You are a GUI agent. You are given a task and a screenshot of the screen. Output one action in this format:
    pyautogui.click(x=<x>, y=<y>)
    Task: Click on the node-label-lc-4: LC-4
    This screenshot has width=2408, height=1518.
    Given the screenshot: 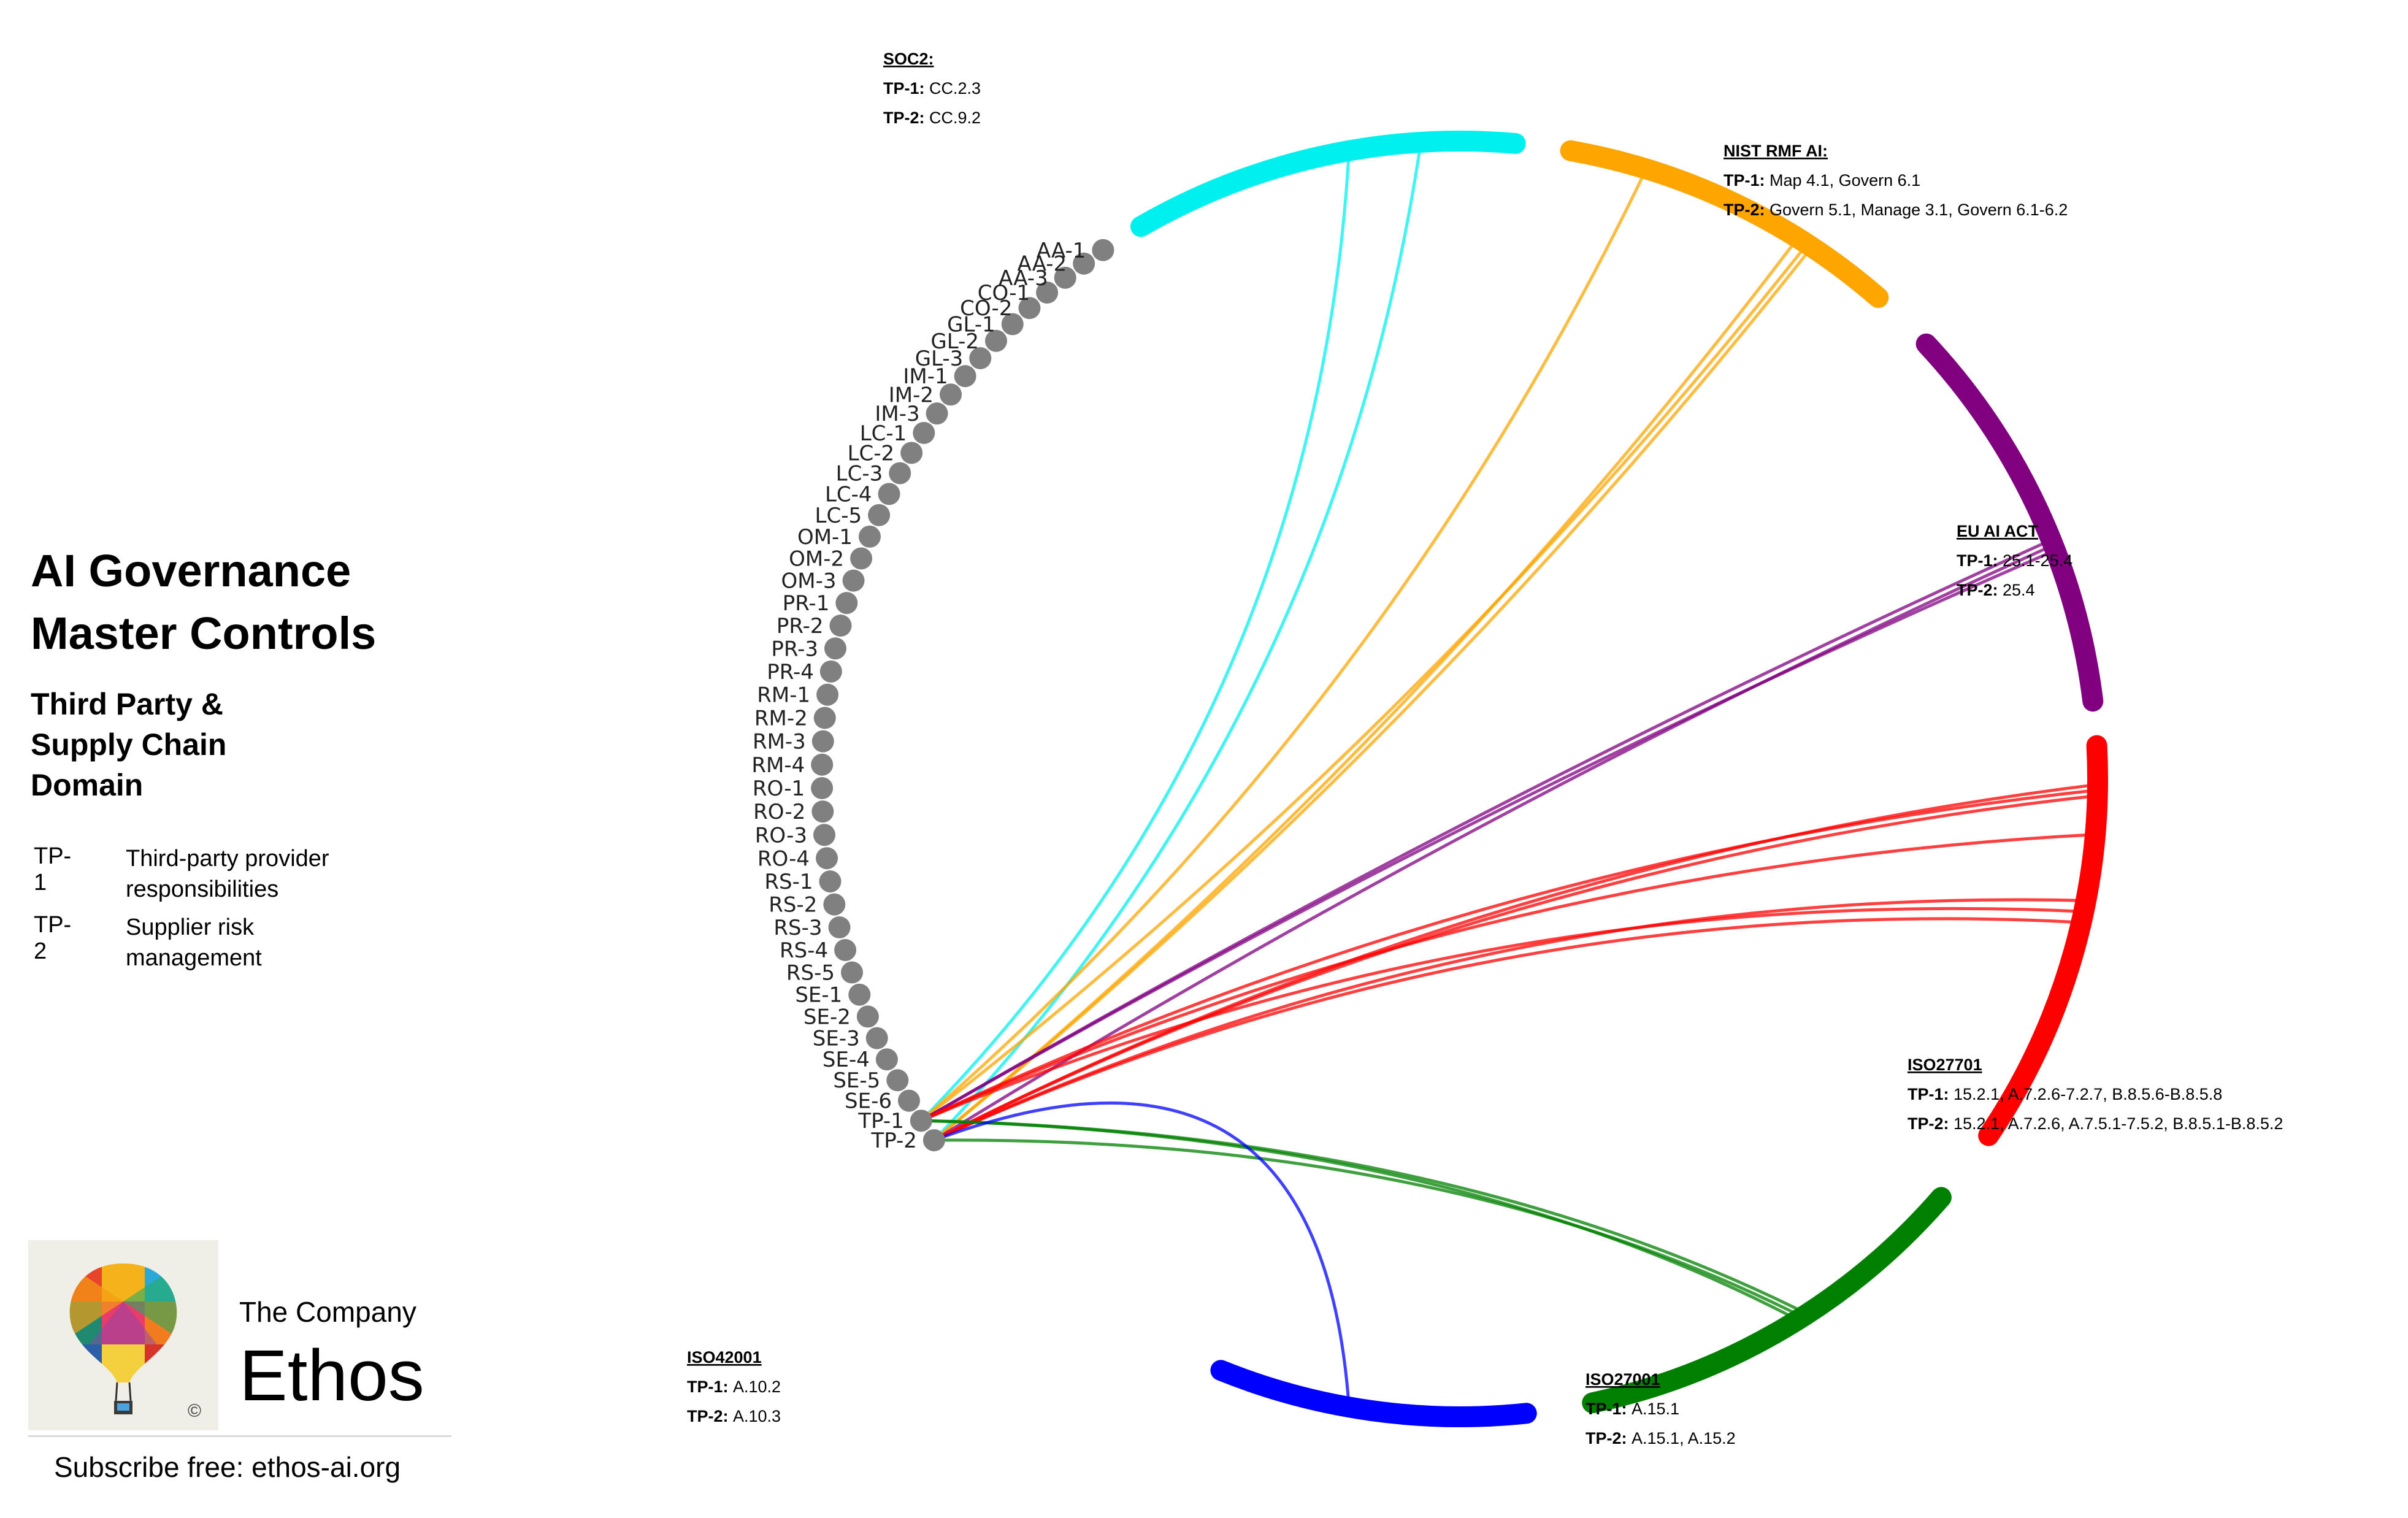 What is the action you would take?
    pyautogui.click(x=849, y=494)
    